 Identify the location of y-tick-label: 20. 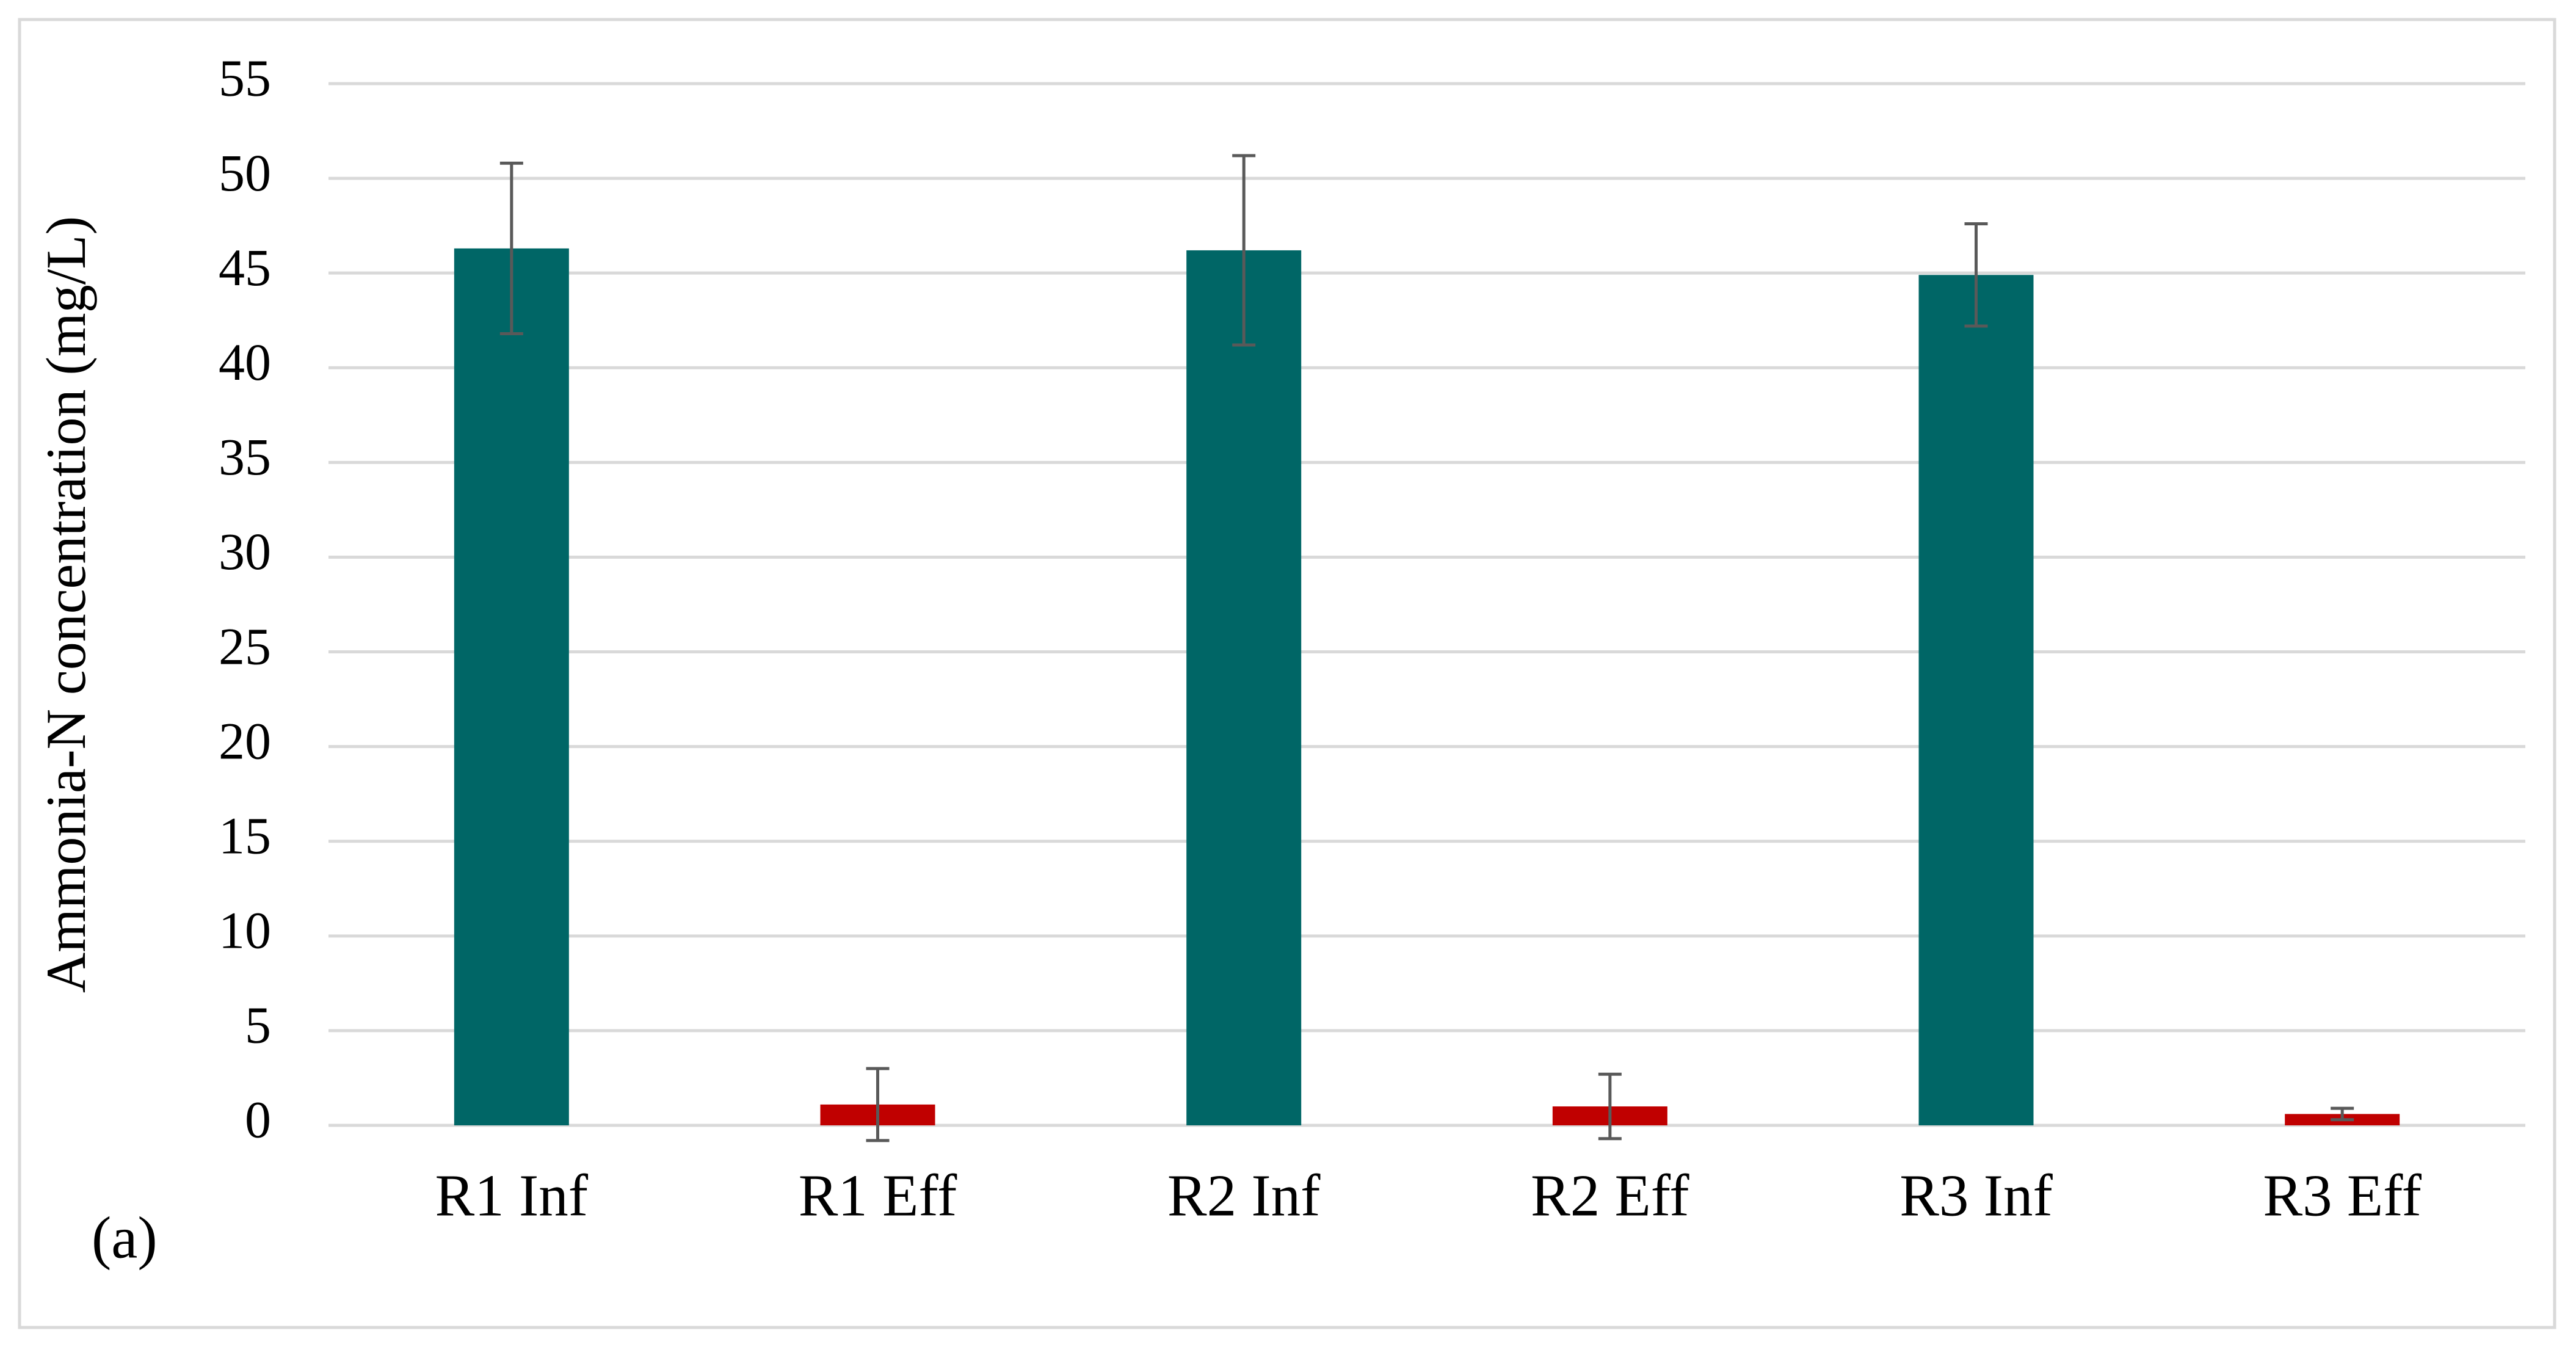
(245, 740).